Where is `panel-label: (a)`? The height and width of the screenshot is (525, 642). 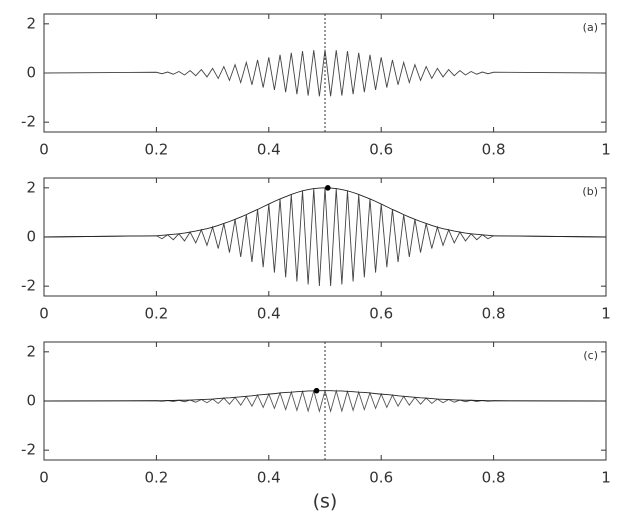
panel-label: (a) is located at coordinates (590, 27).